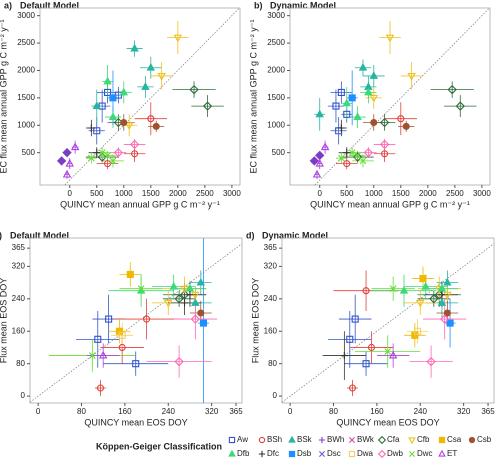 The width and height of the screenshot is (500, 463). I want to click on x-tick-label: 3000, so click(232, 193).